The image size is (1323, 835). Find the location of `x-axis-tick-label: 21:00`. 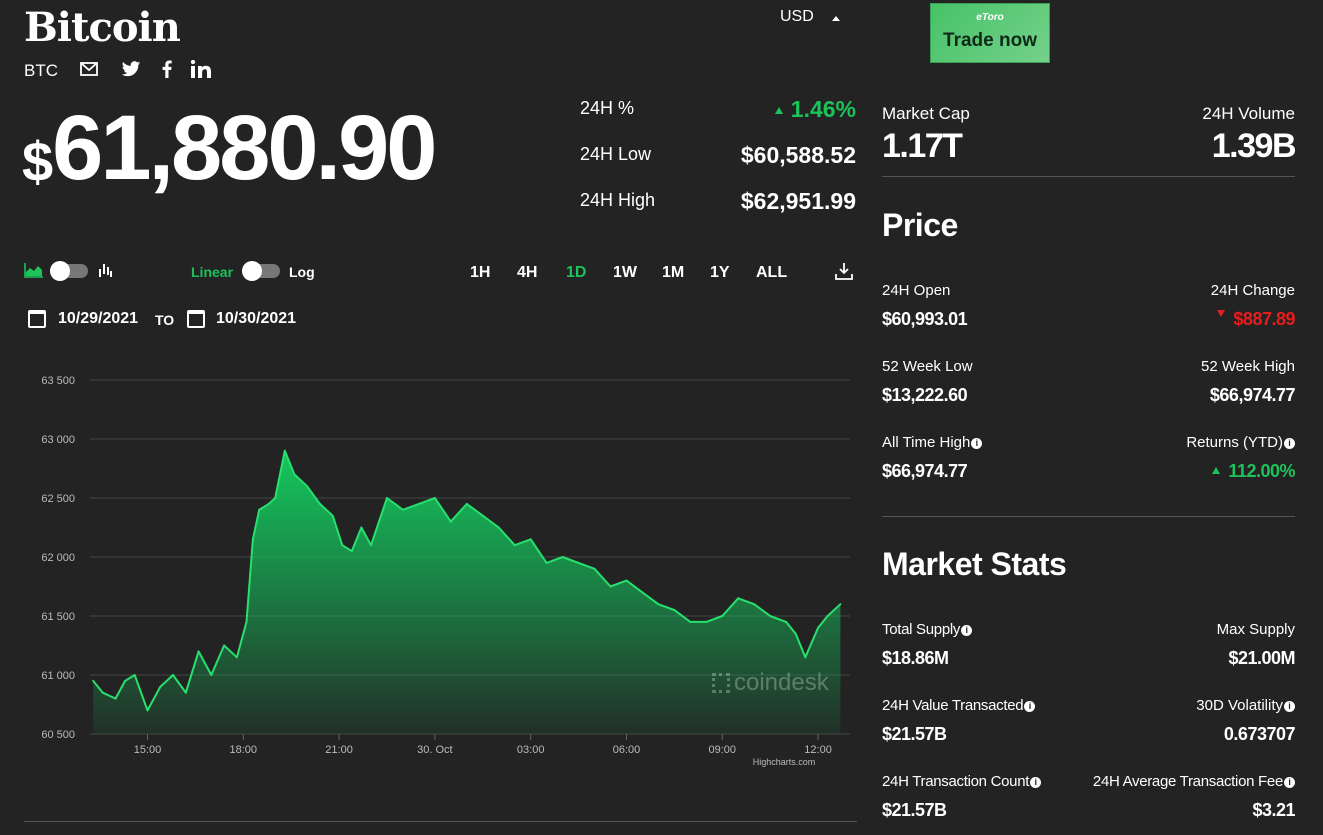

x-axis-tick-label: 21:00 is located at coordinates (339, 750).